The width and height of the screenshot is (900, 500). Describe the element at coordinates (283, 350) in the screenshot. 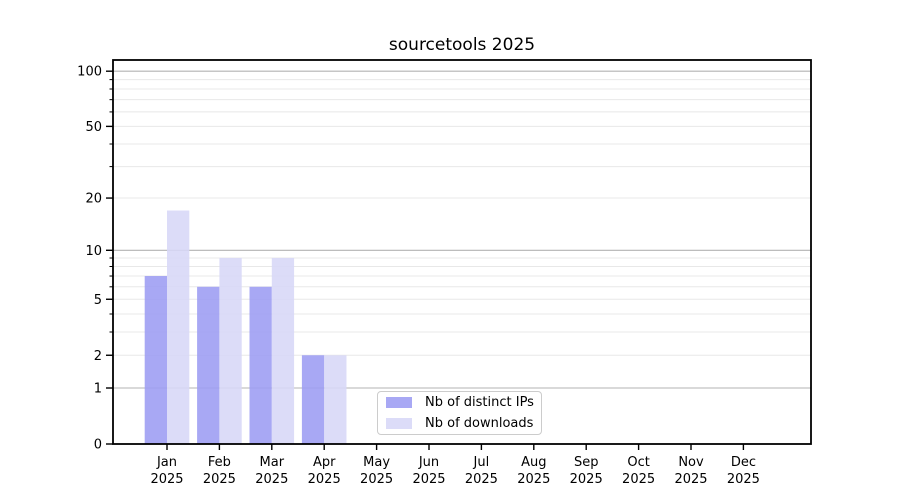

I see `bar-nb-of-downloads-mar` at that location.